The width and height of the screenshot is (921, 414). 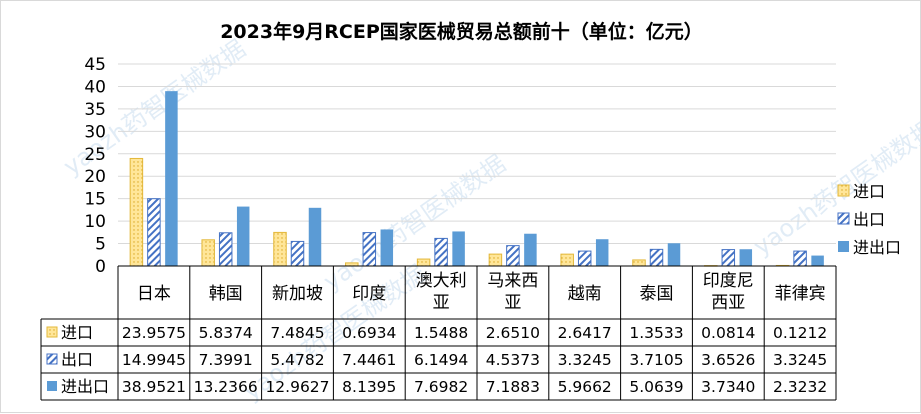 What do you see at coordinates (441, 303) in the screenshot?
I see `category-label-澳大利亚: 亚` at bounding box center [441, 303].